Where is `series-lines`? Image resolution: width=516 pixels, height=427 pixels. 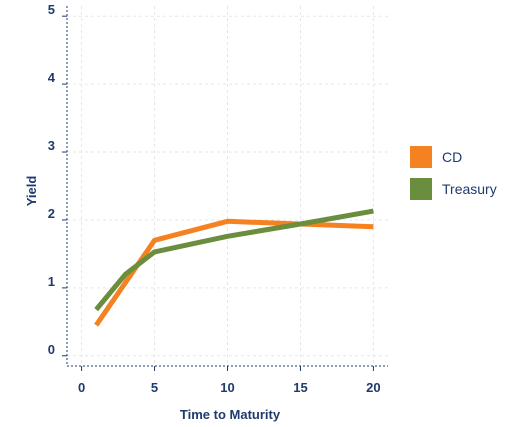
series-lines is located at coordinates (234, 268).